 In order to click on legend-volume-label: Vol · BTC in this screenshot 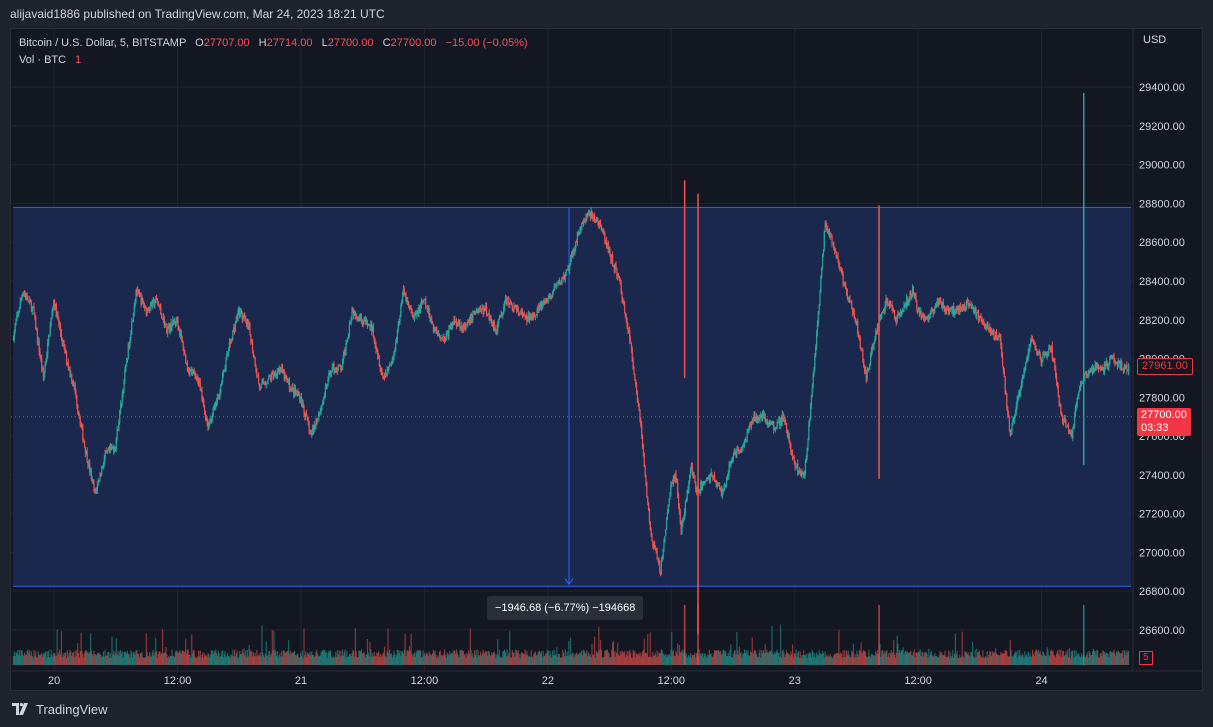, I will do `click(43, 60)`.